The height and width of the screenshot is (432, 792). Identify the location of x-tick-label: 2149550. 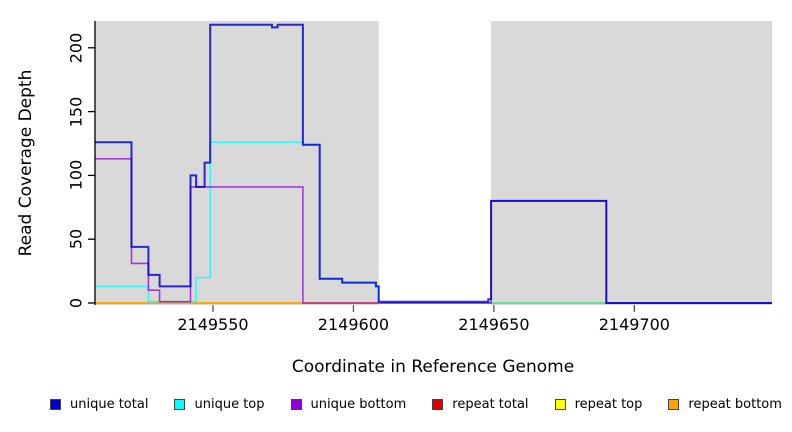
(213, 324).